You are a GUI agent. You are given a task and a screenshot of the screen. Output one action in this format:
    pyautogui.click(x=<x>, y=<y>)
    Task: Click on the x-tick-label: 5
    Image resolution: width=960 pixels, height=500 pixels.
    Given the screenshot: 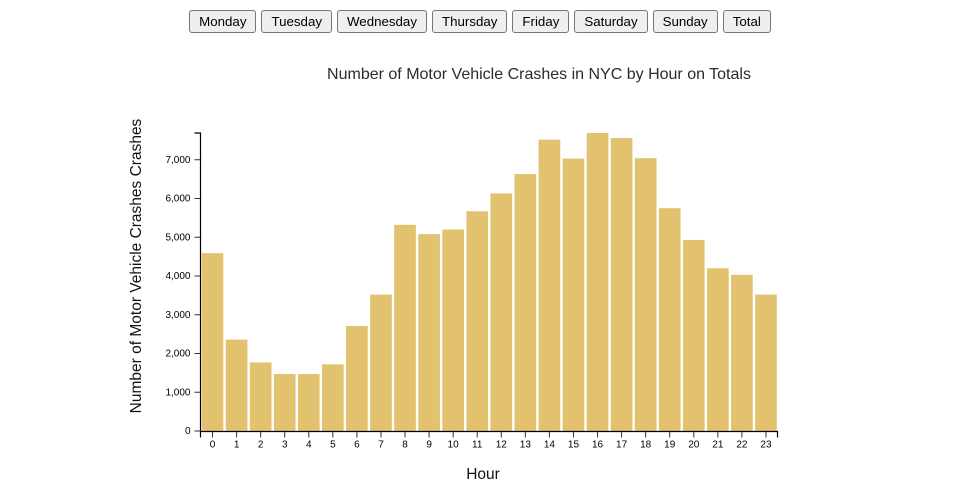 What is the action you would take?
    pyautogui.click(x=333, y=445)
    